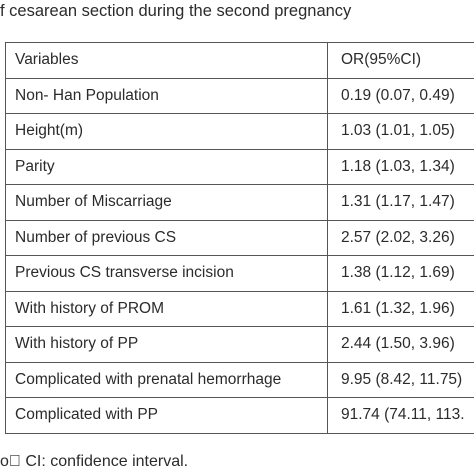 The height and width of the screenshot is (474, 474). I want to click on variable-cell: Height(m), so click(167, 131).